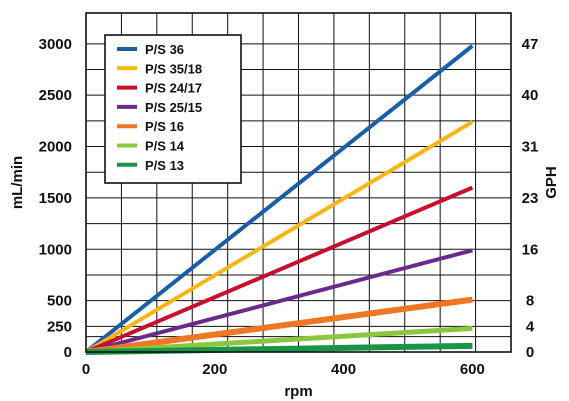 The width and height of the screenshot is (569, 401). What do you see at coordinates (164, 49) in the screenshot?
I see `legend-label-0: P/S 36` at bounding box center [164, 49].